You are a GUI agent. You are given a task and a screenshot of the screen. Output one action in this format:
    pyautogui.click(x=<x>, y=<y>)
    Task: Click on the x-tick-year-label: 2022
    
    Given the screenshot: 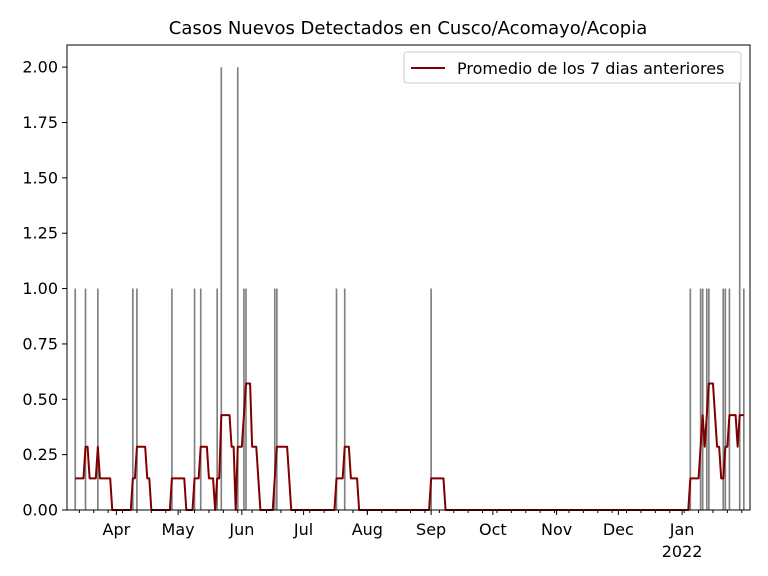 What is the action you would take?
    pyautogui.click(x=682, y=551)
    